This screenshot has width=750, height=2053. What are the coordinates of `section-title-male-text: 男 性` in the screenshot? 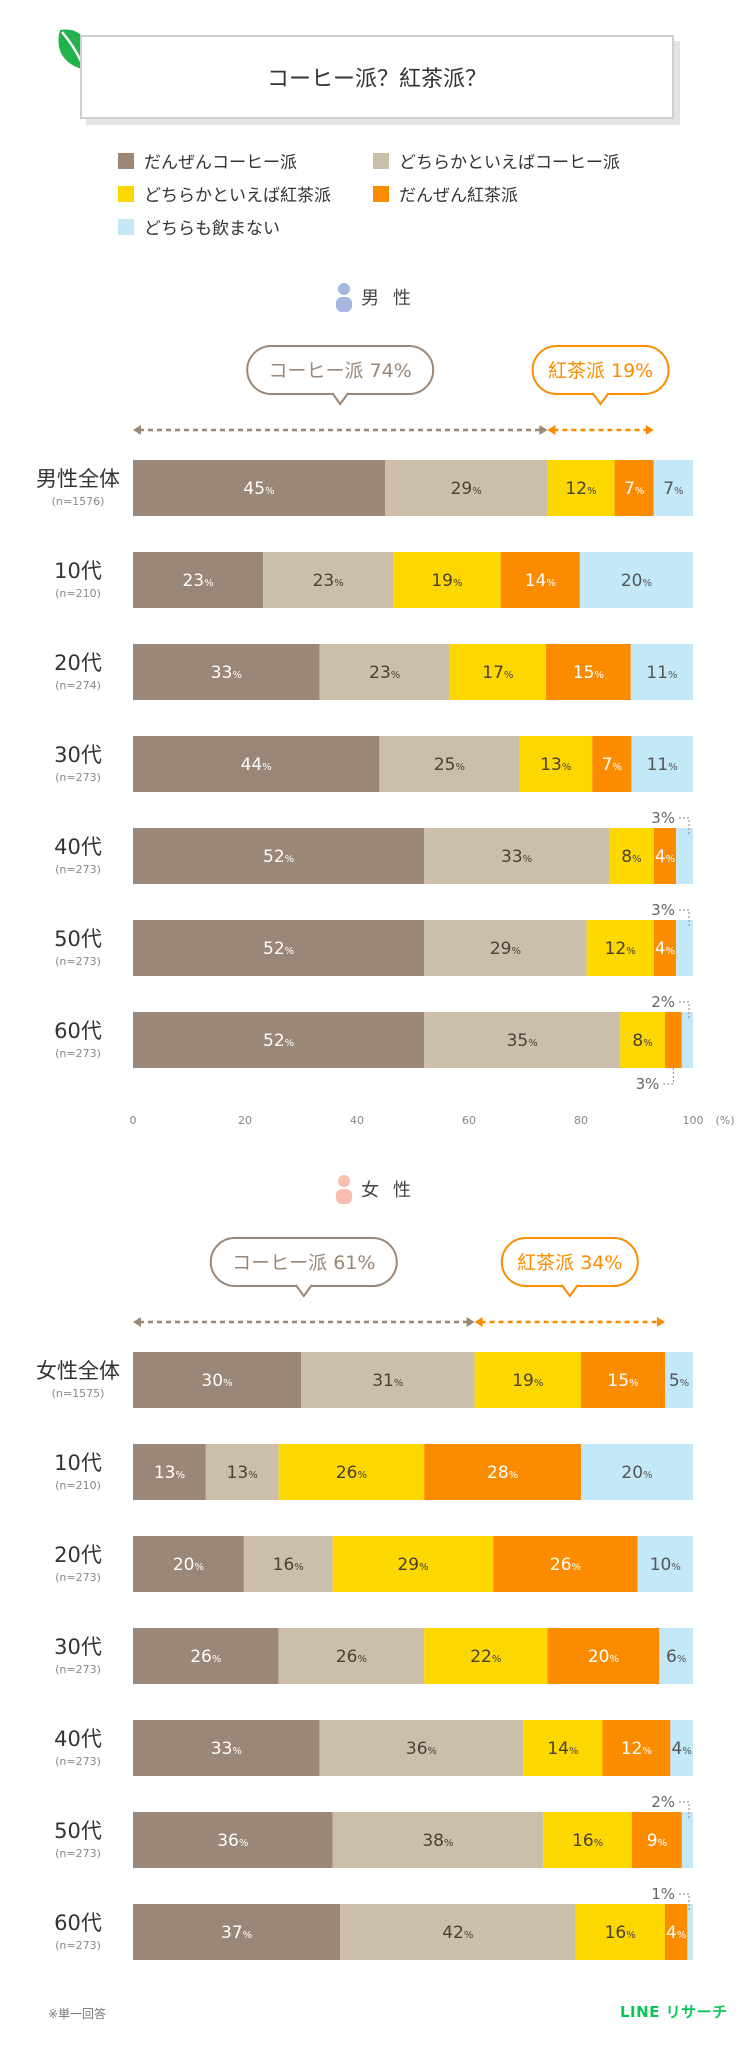 It's located at (388, 298).